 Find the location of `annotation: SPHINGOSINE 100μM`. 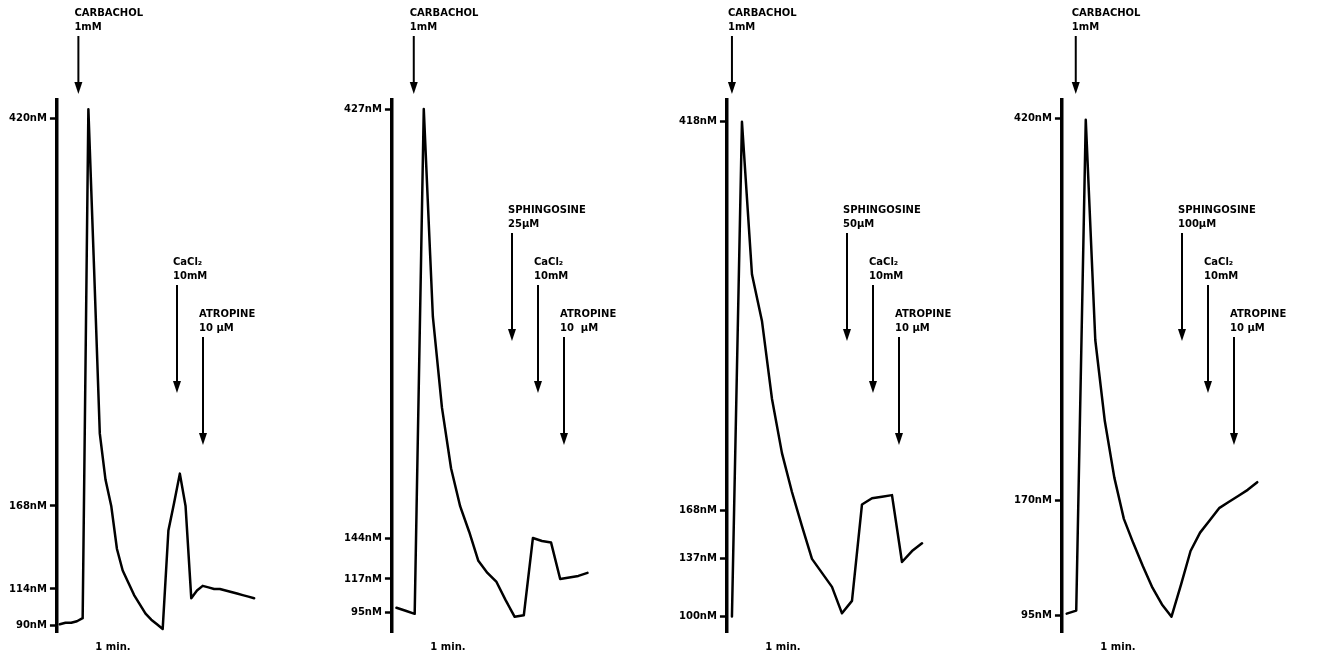

annotation: SPHINGOSINE 100μM is located at coordinates (1216, 216).